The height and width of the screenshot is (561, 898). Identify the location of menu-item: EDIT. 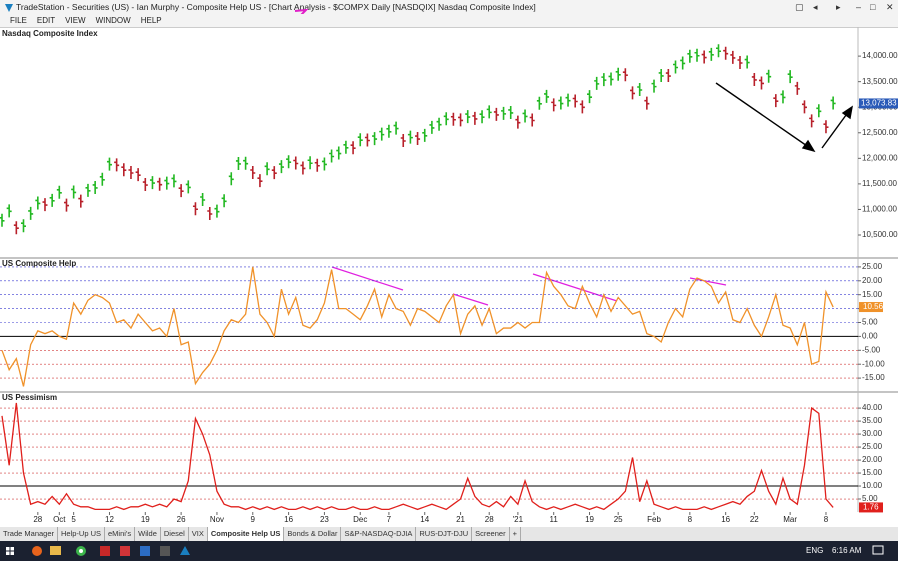
(46, 20).